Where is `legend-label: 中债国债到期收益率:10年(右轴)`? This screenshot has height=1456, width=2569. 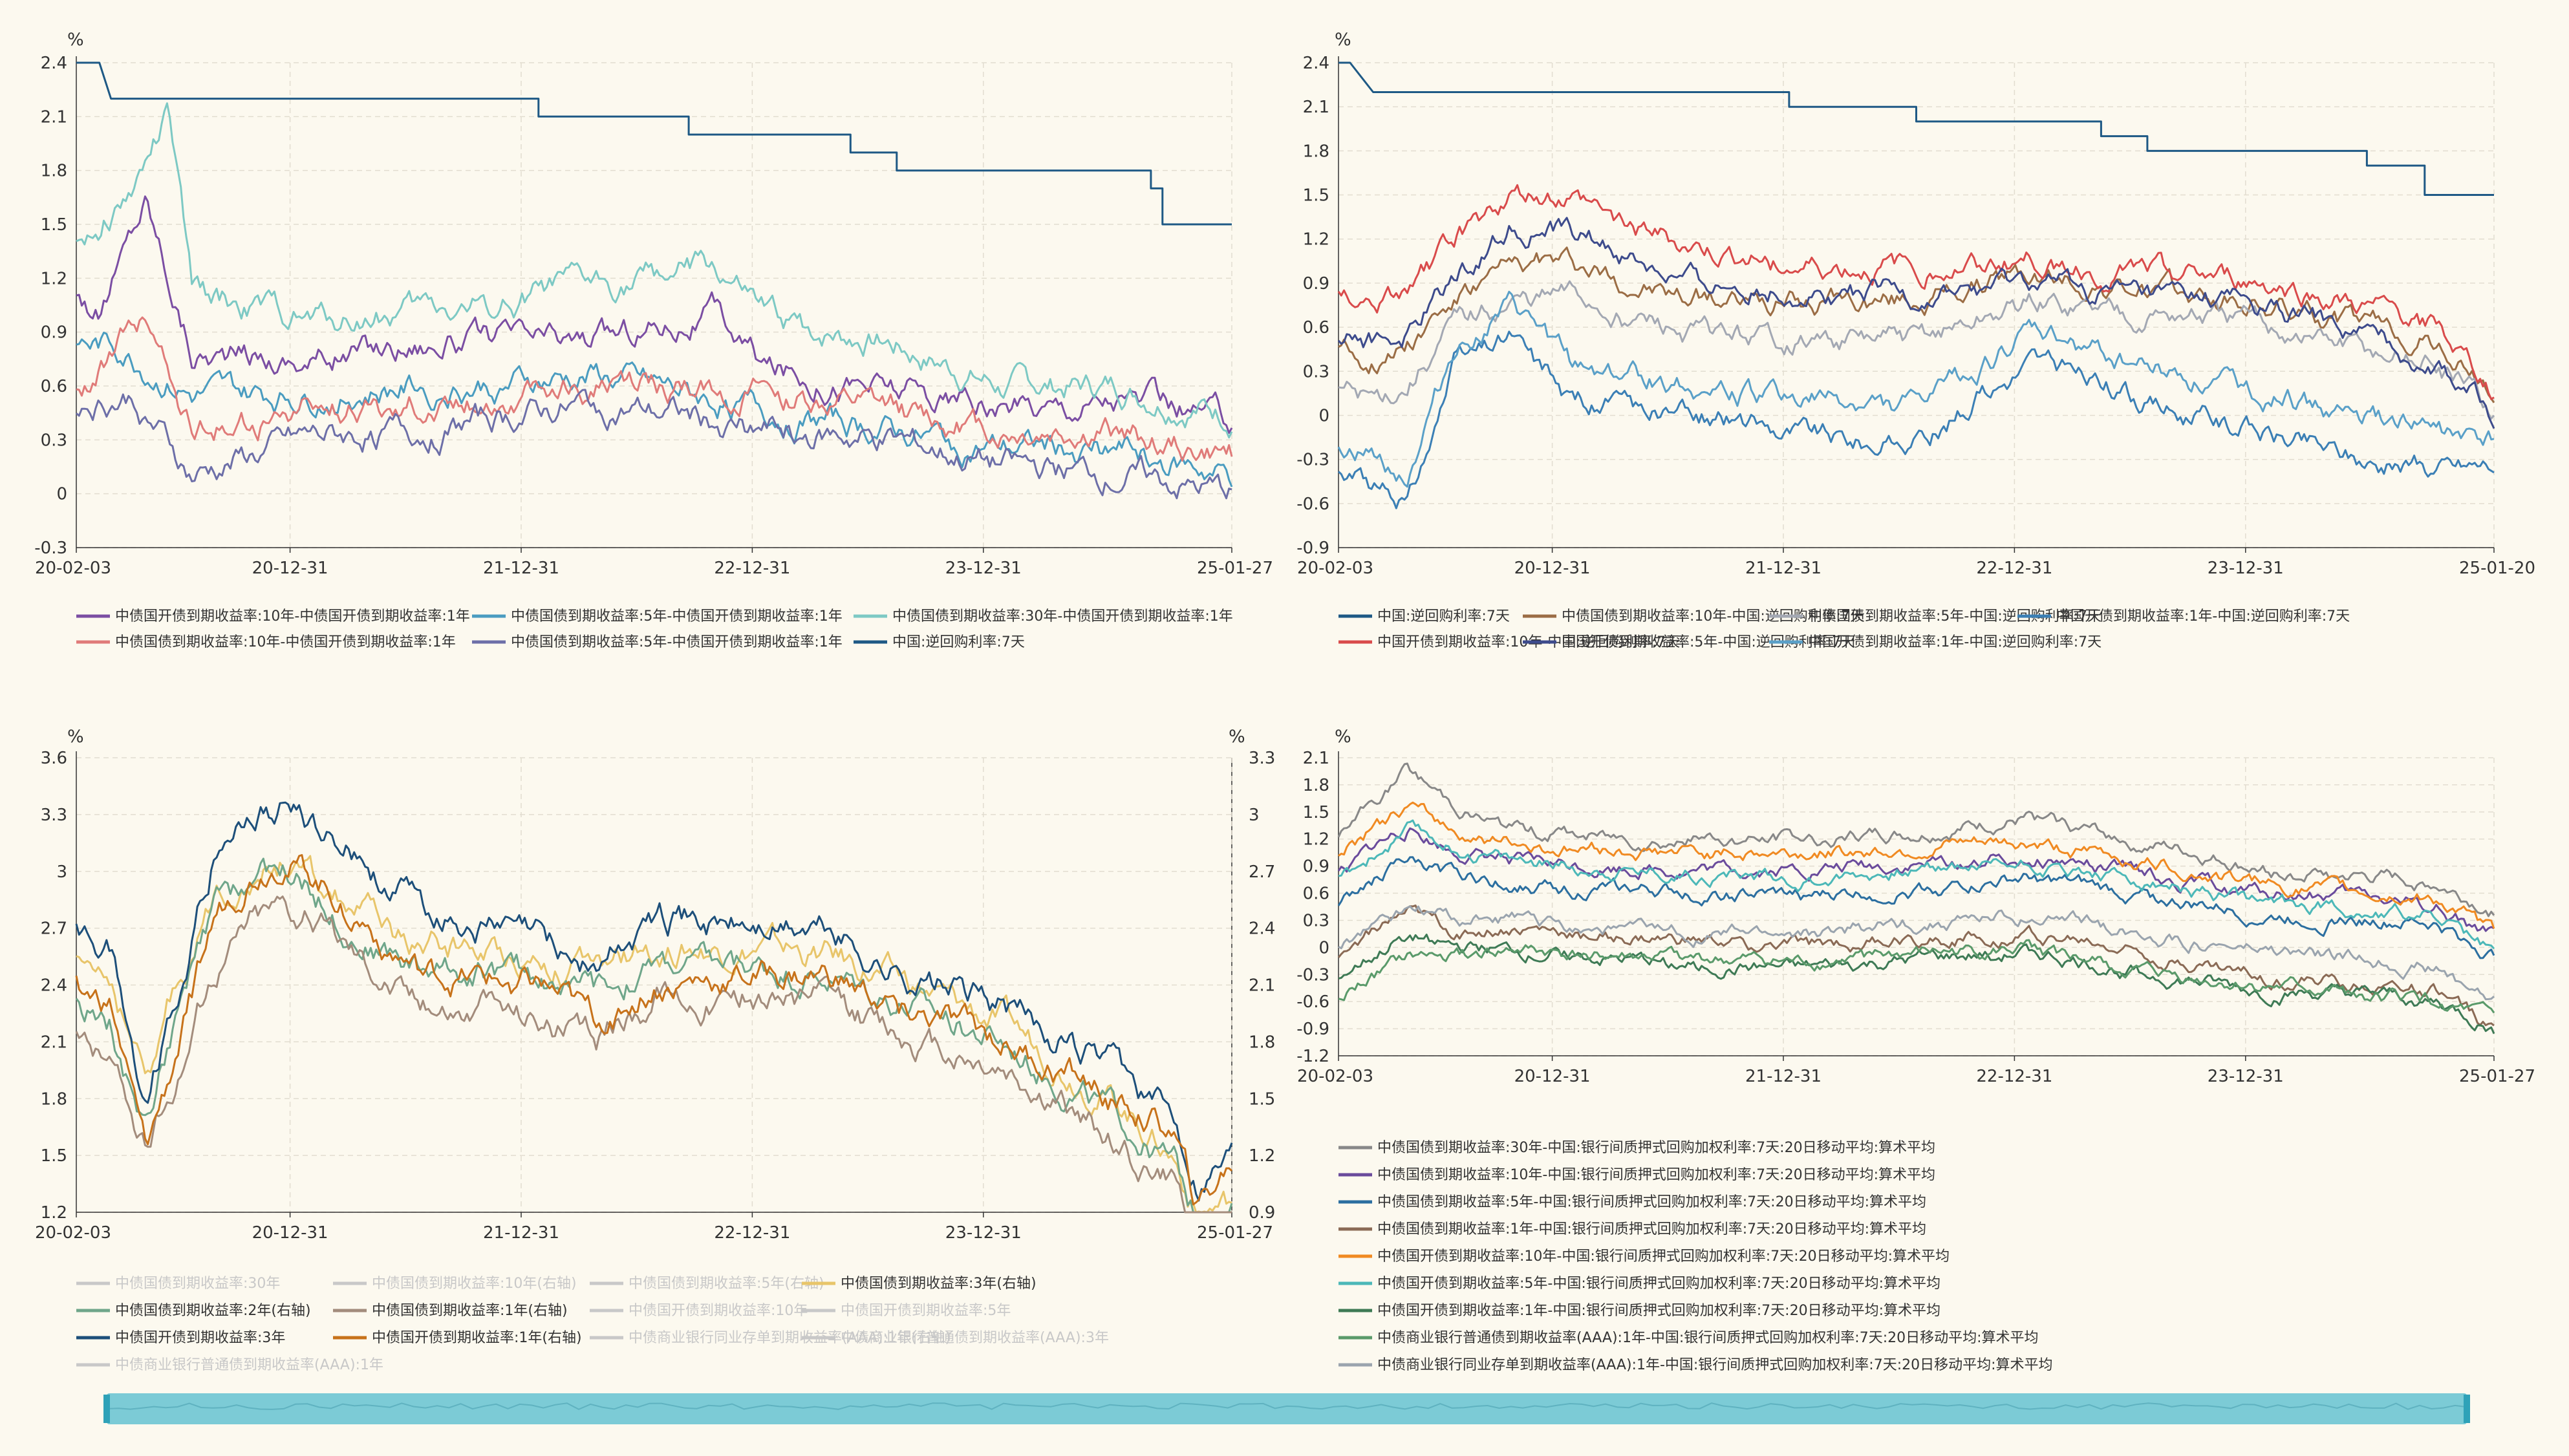
legend-label: 中债国债到期收益率:10年(右轴) is located at coordinates (474, 1284).